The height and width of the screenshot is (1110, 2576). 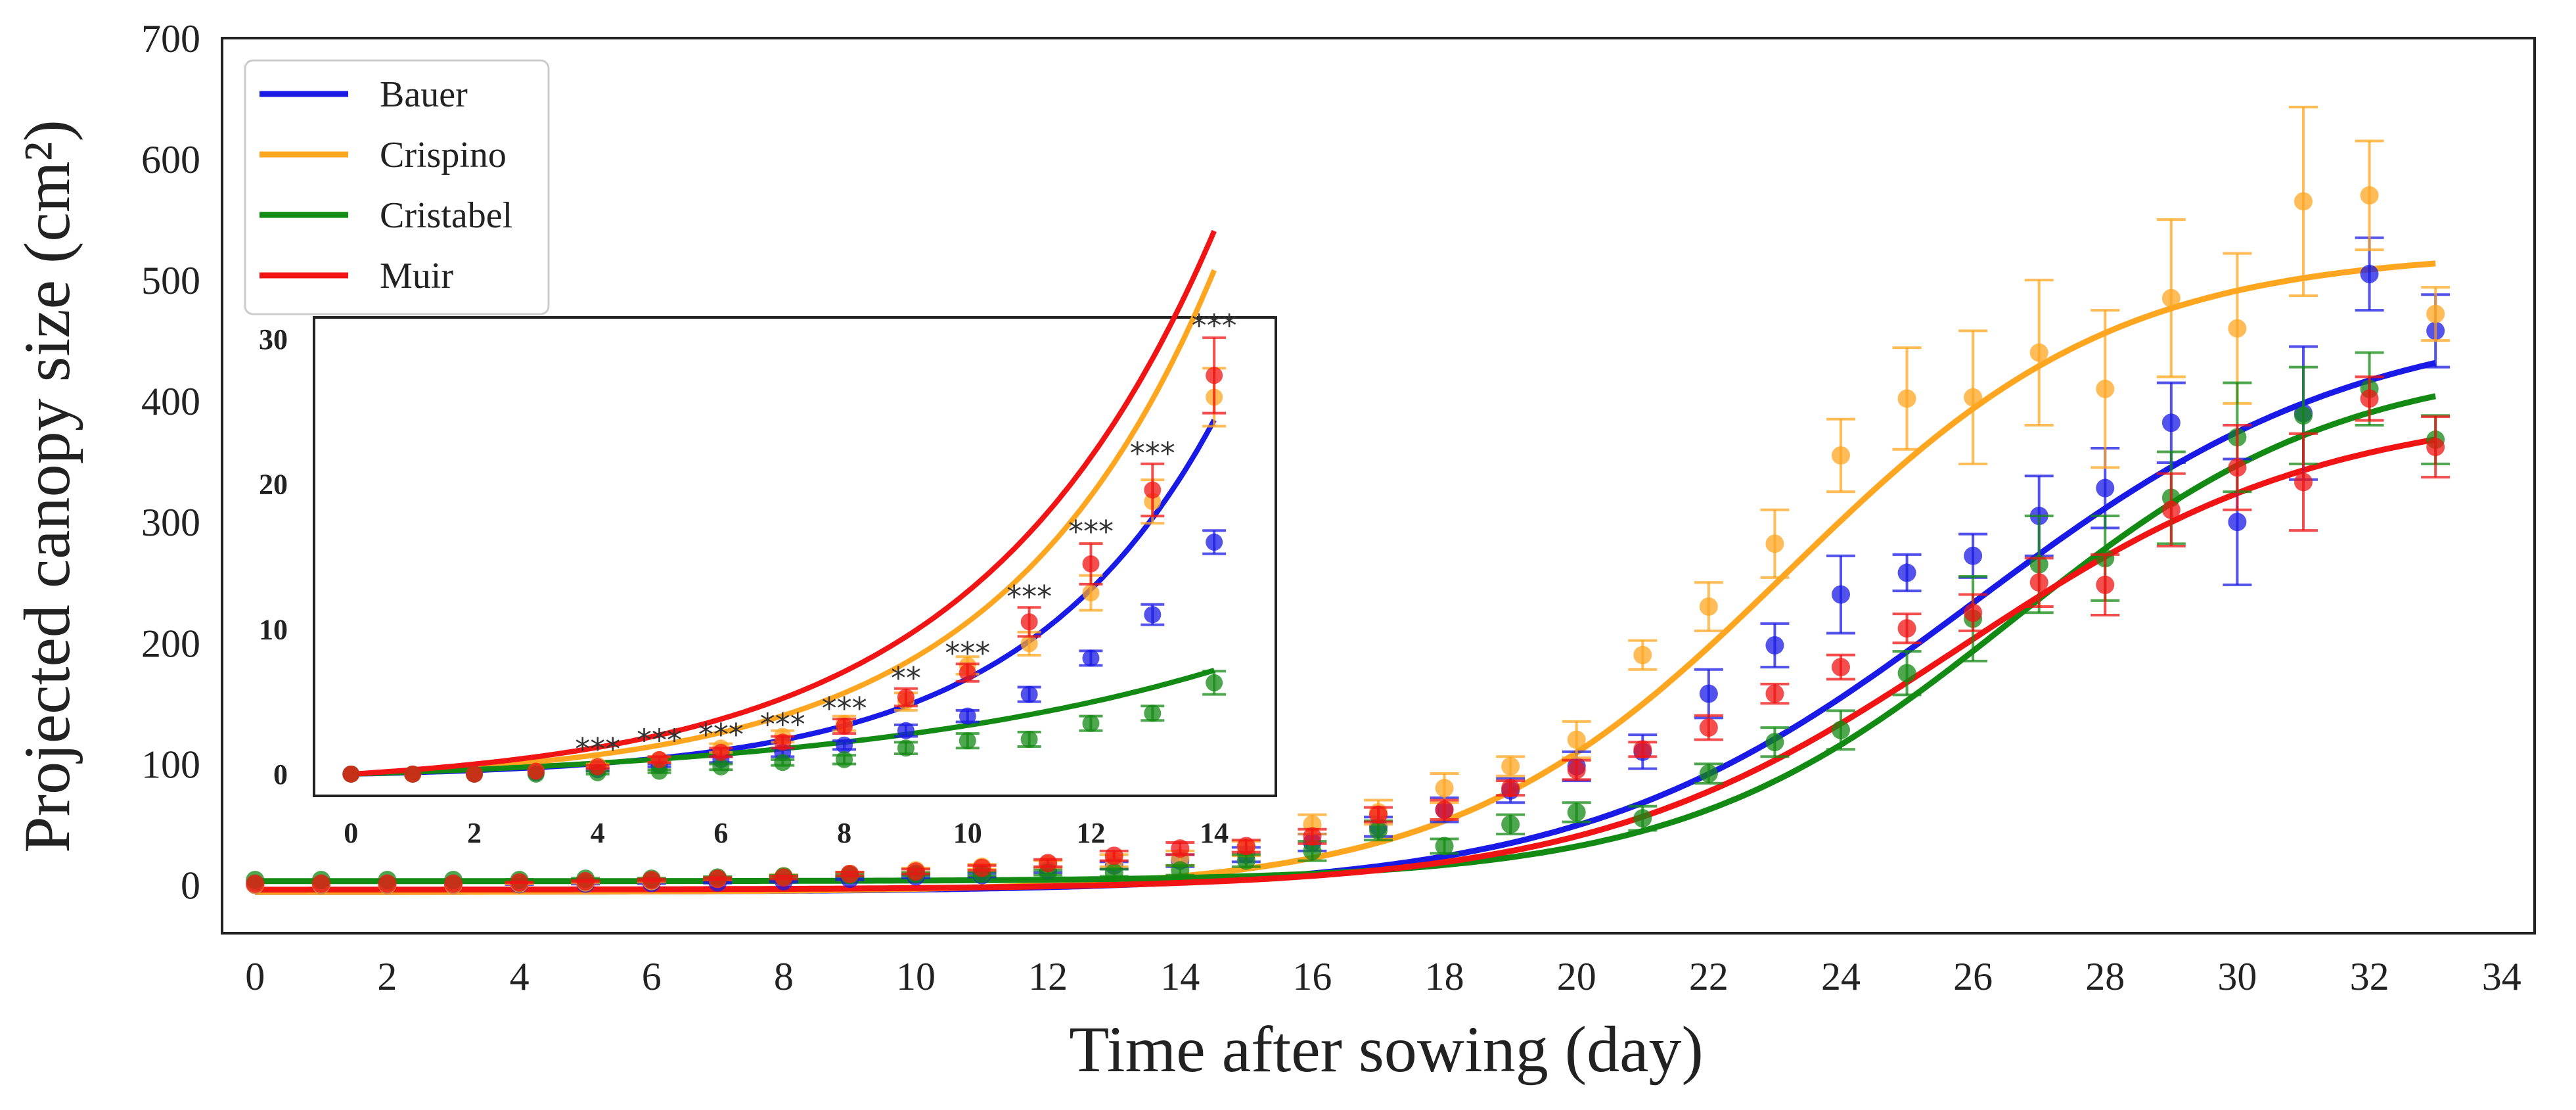 What do you see at coordinates (720, 833) in the screenshot?
I see `inset-x-tick-label: 6` at bounding box center [720, 833].